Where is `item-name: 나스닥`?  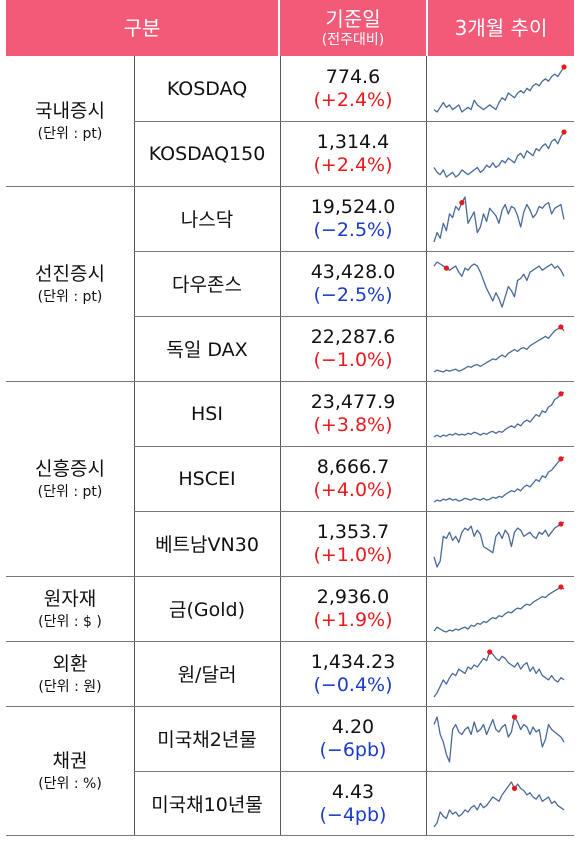 item-name: 나스닥 is located at coordinates (207, 220).